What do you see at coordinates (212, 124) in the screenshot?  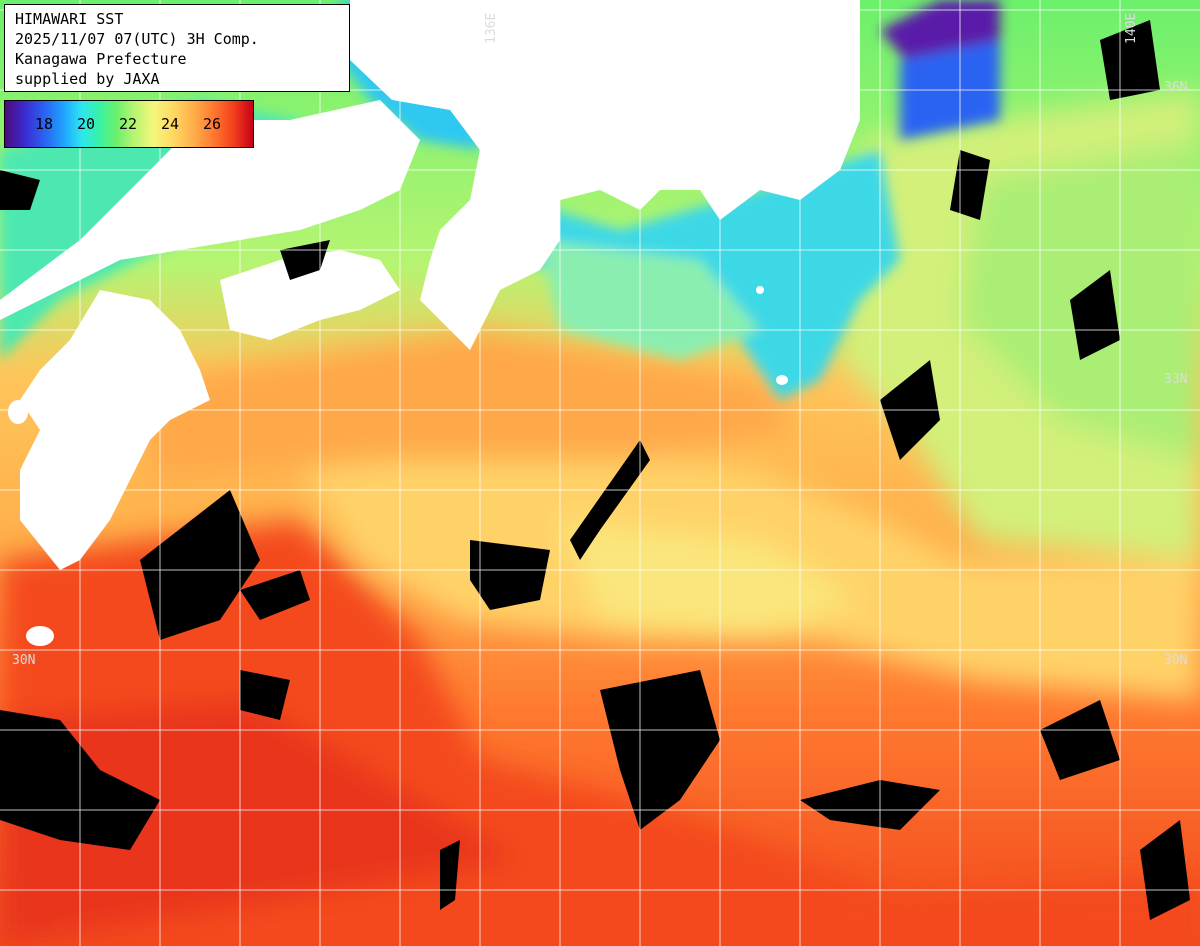 I see `colorbar-label-26: 26` at bounding box center [212, 124].